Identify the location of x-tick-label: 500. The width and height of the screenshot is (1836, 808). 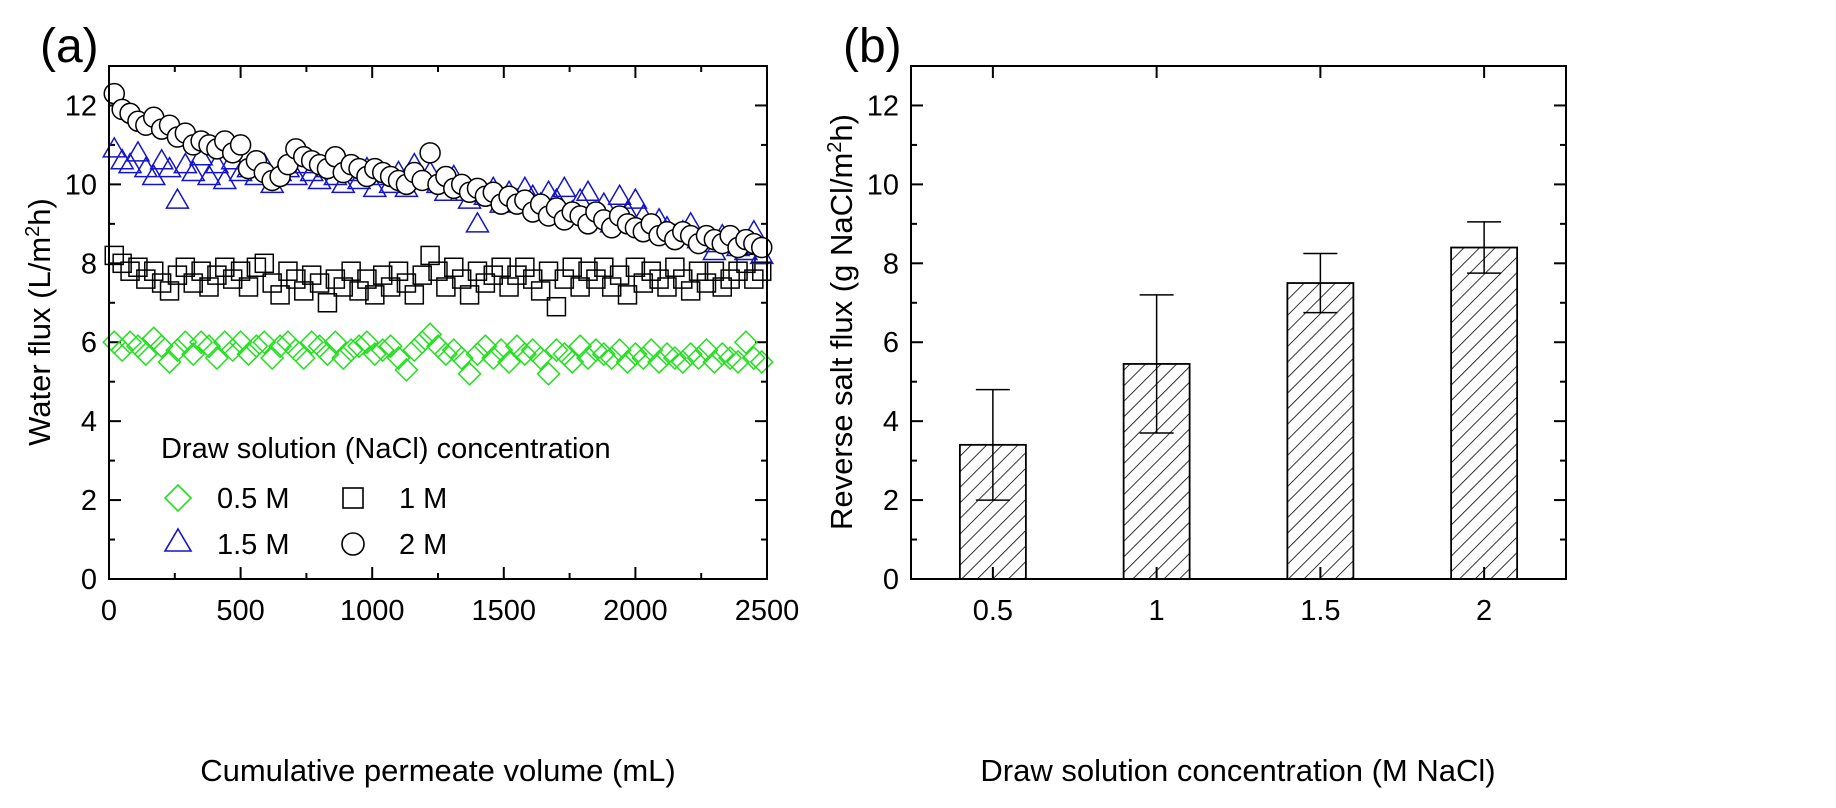
(240, 611).